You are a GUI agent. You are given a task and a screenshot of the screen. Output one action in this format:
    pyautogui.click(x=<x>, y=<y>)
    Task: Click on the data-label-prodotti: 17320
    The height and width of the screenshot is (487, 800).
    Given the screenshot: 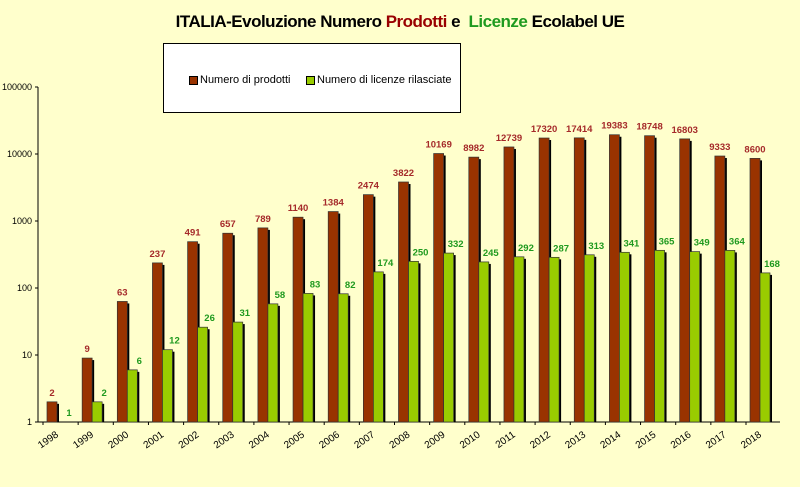 What is the action you would take?
    pyautogui.click(x=544, y=129)
    